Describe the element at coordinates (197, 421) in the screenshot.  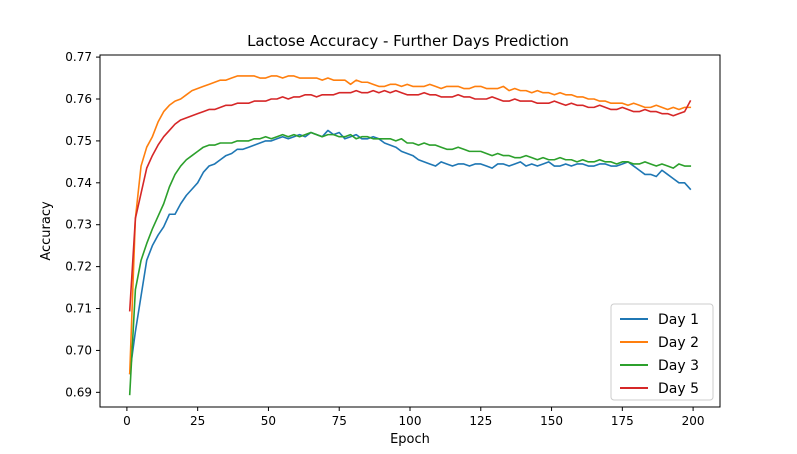
I see `x-tick-label: 25` at that location.